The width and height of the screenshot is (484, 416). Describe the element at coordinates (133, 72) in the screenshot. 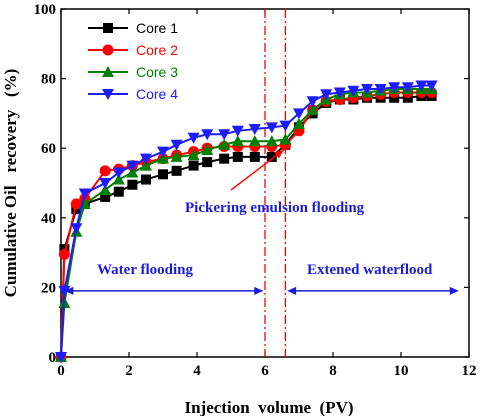

I see `legend-item: Core 3` at that location.